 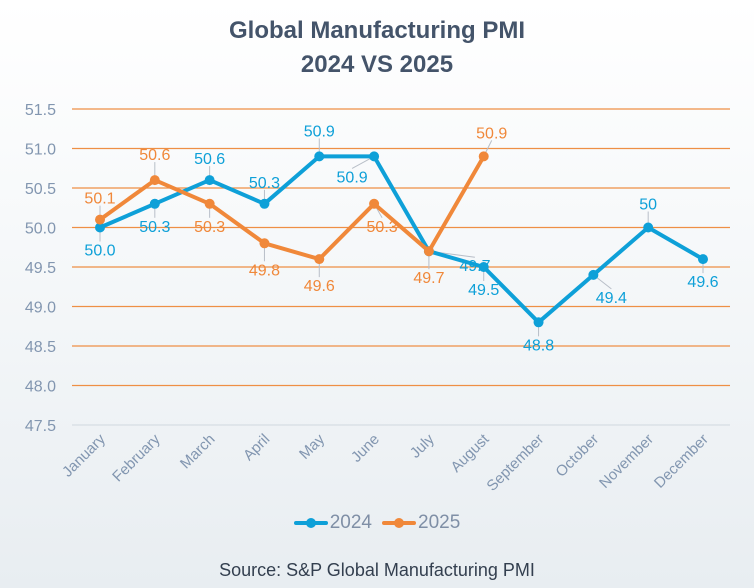 I want to click on y-tick-label: 51.5, so click(x=40, y=110).